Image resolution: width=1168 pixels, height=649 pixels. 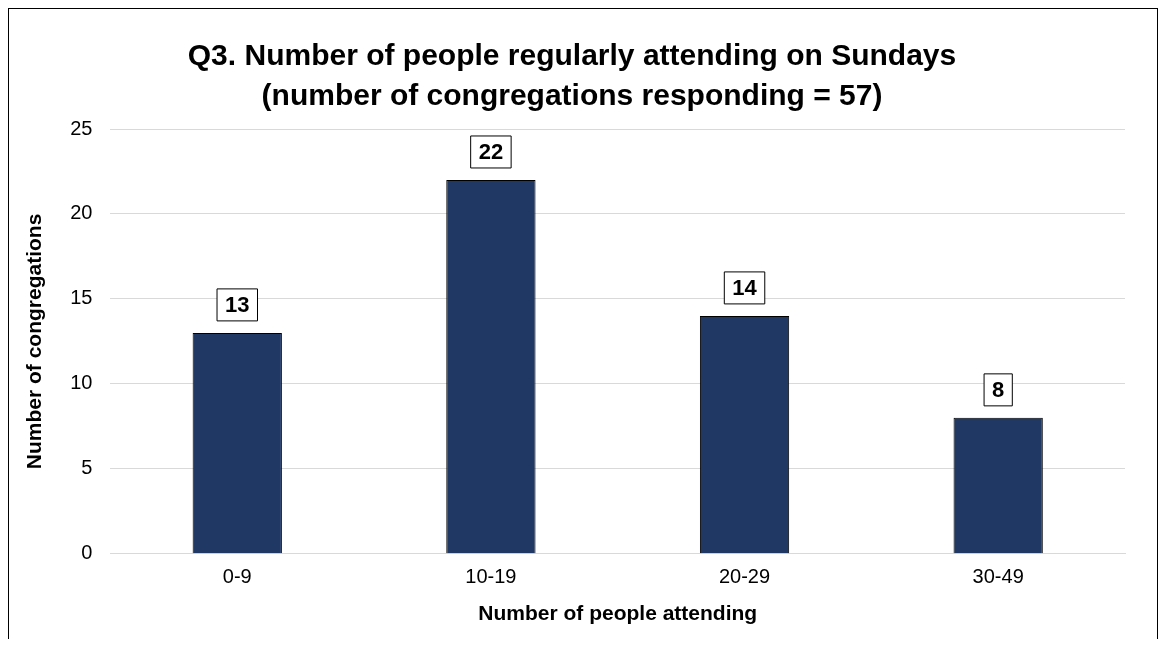 What do you see at coordinates (81, 382) in the screenshot?
I see `y-tick-label: 10` at bounding box center [81, 382].